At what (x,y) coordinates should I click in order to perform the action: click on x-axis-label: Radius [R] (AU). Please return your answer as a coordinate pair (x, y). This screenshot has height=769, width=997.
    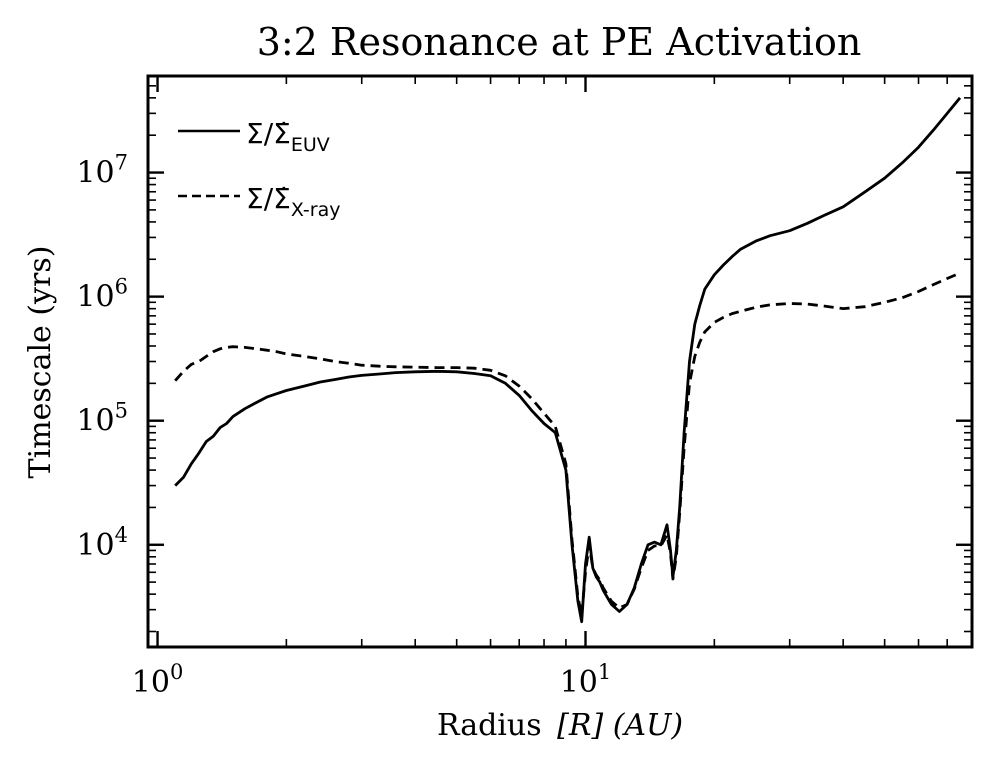
    Looking at the image, I should click on (560, 725).